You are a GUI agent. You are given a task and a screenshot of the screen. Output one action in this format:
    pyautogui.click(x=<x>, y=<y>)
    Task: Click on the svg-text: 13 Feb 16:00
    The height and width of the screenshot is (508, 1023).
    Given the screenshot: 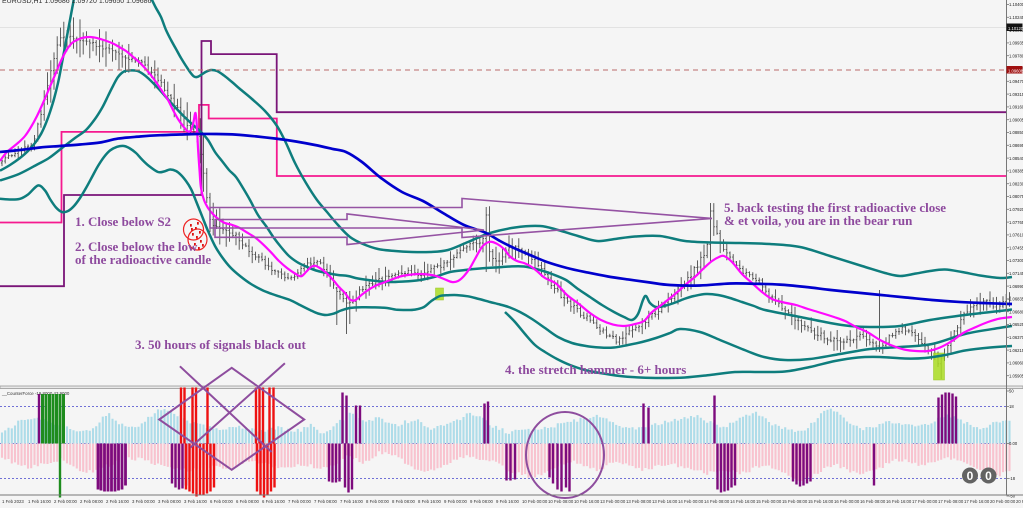 What is the action you would take?
    pyautogui.click(x=665, y=501)
    